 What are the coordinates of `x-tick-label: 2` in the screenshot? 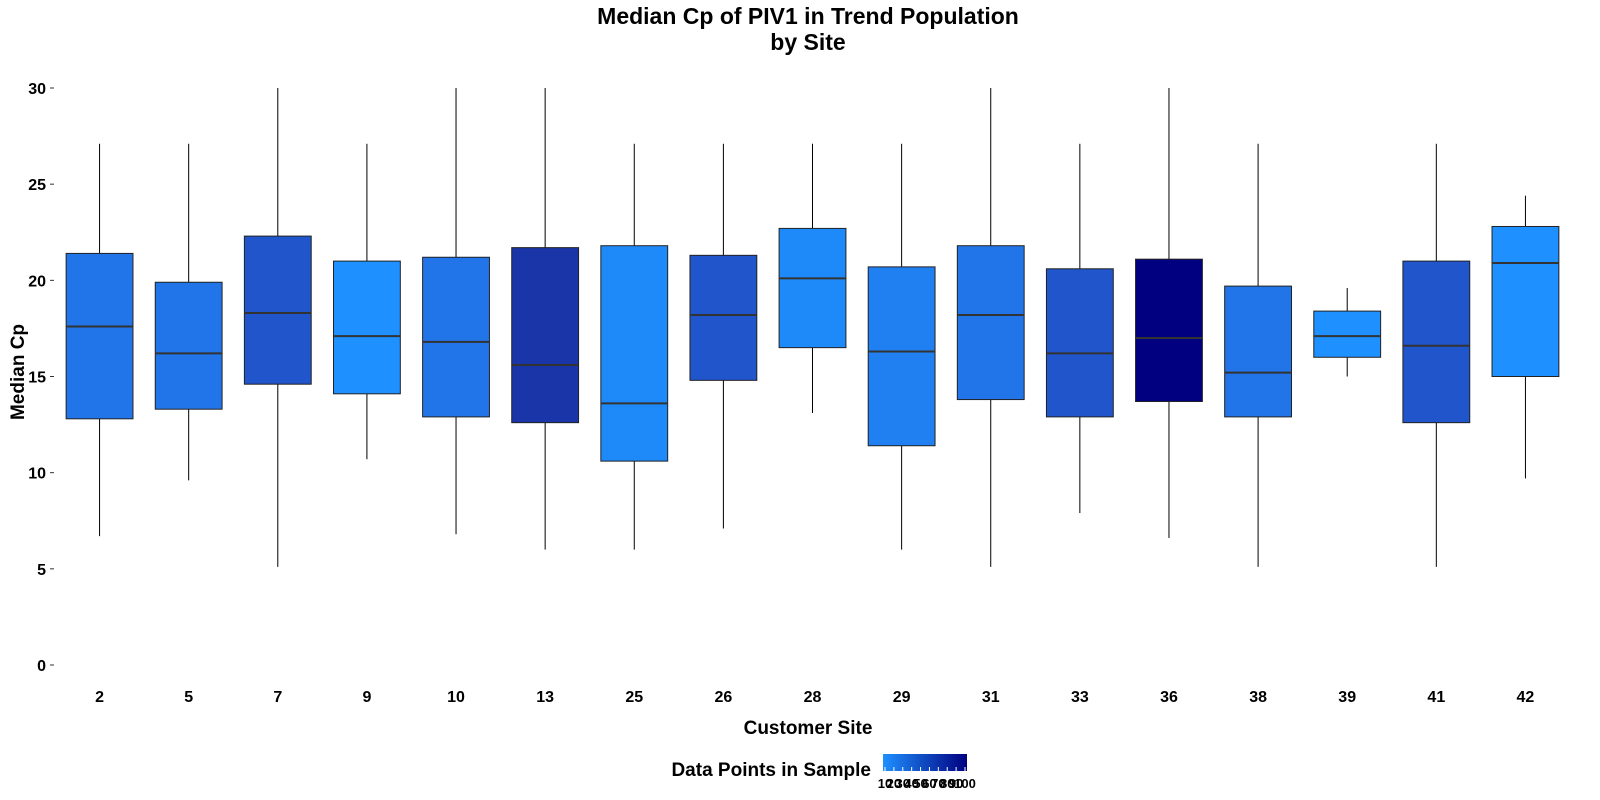 It's located at (99, 697).